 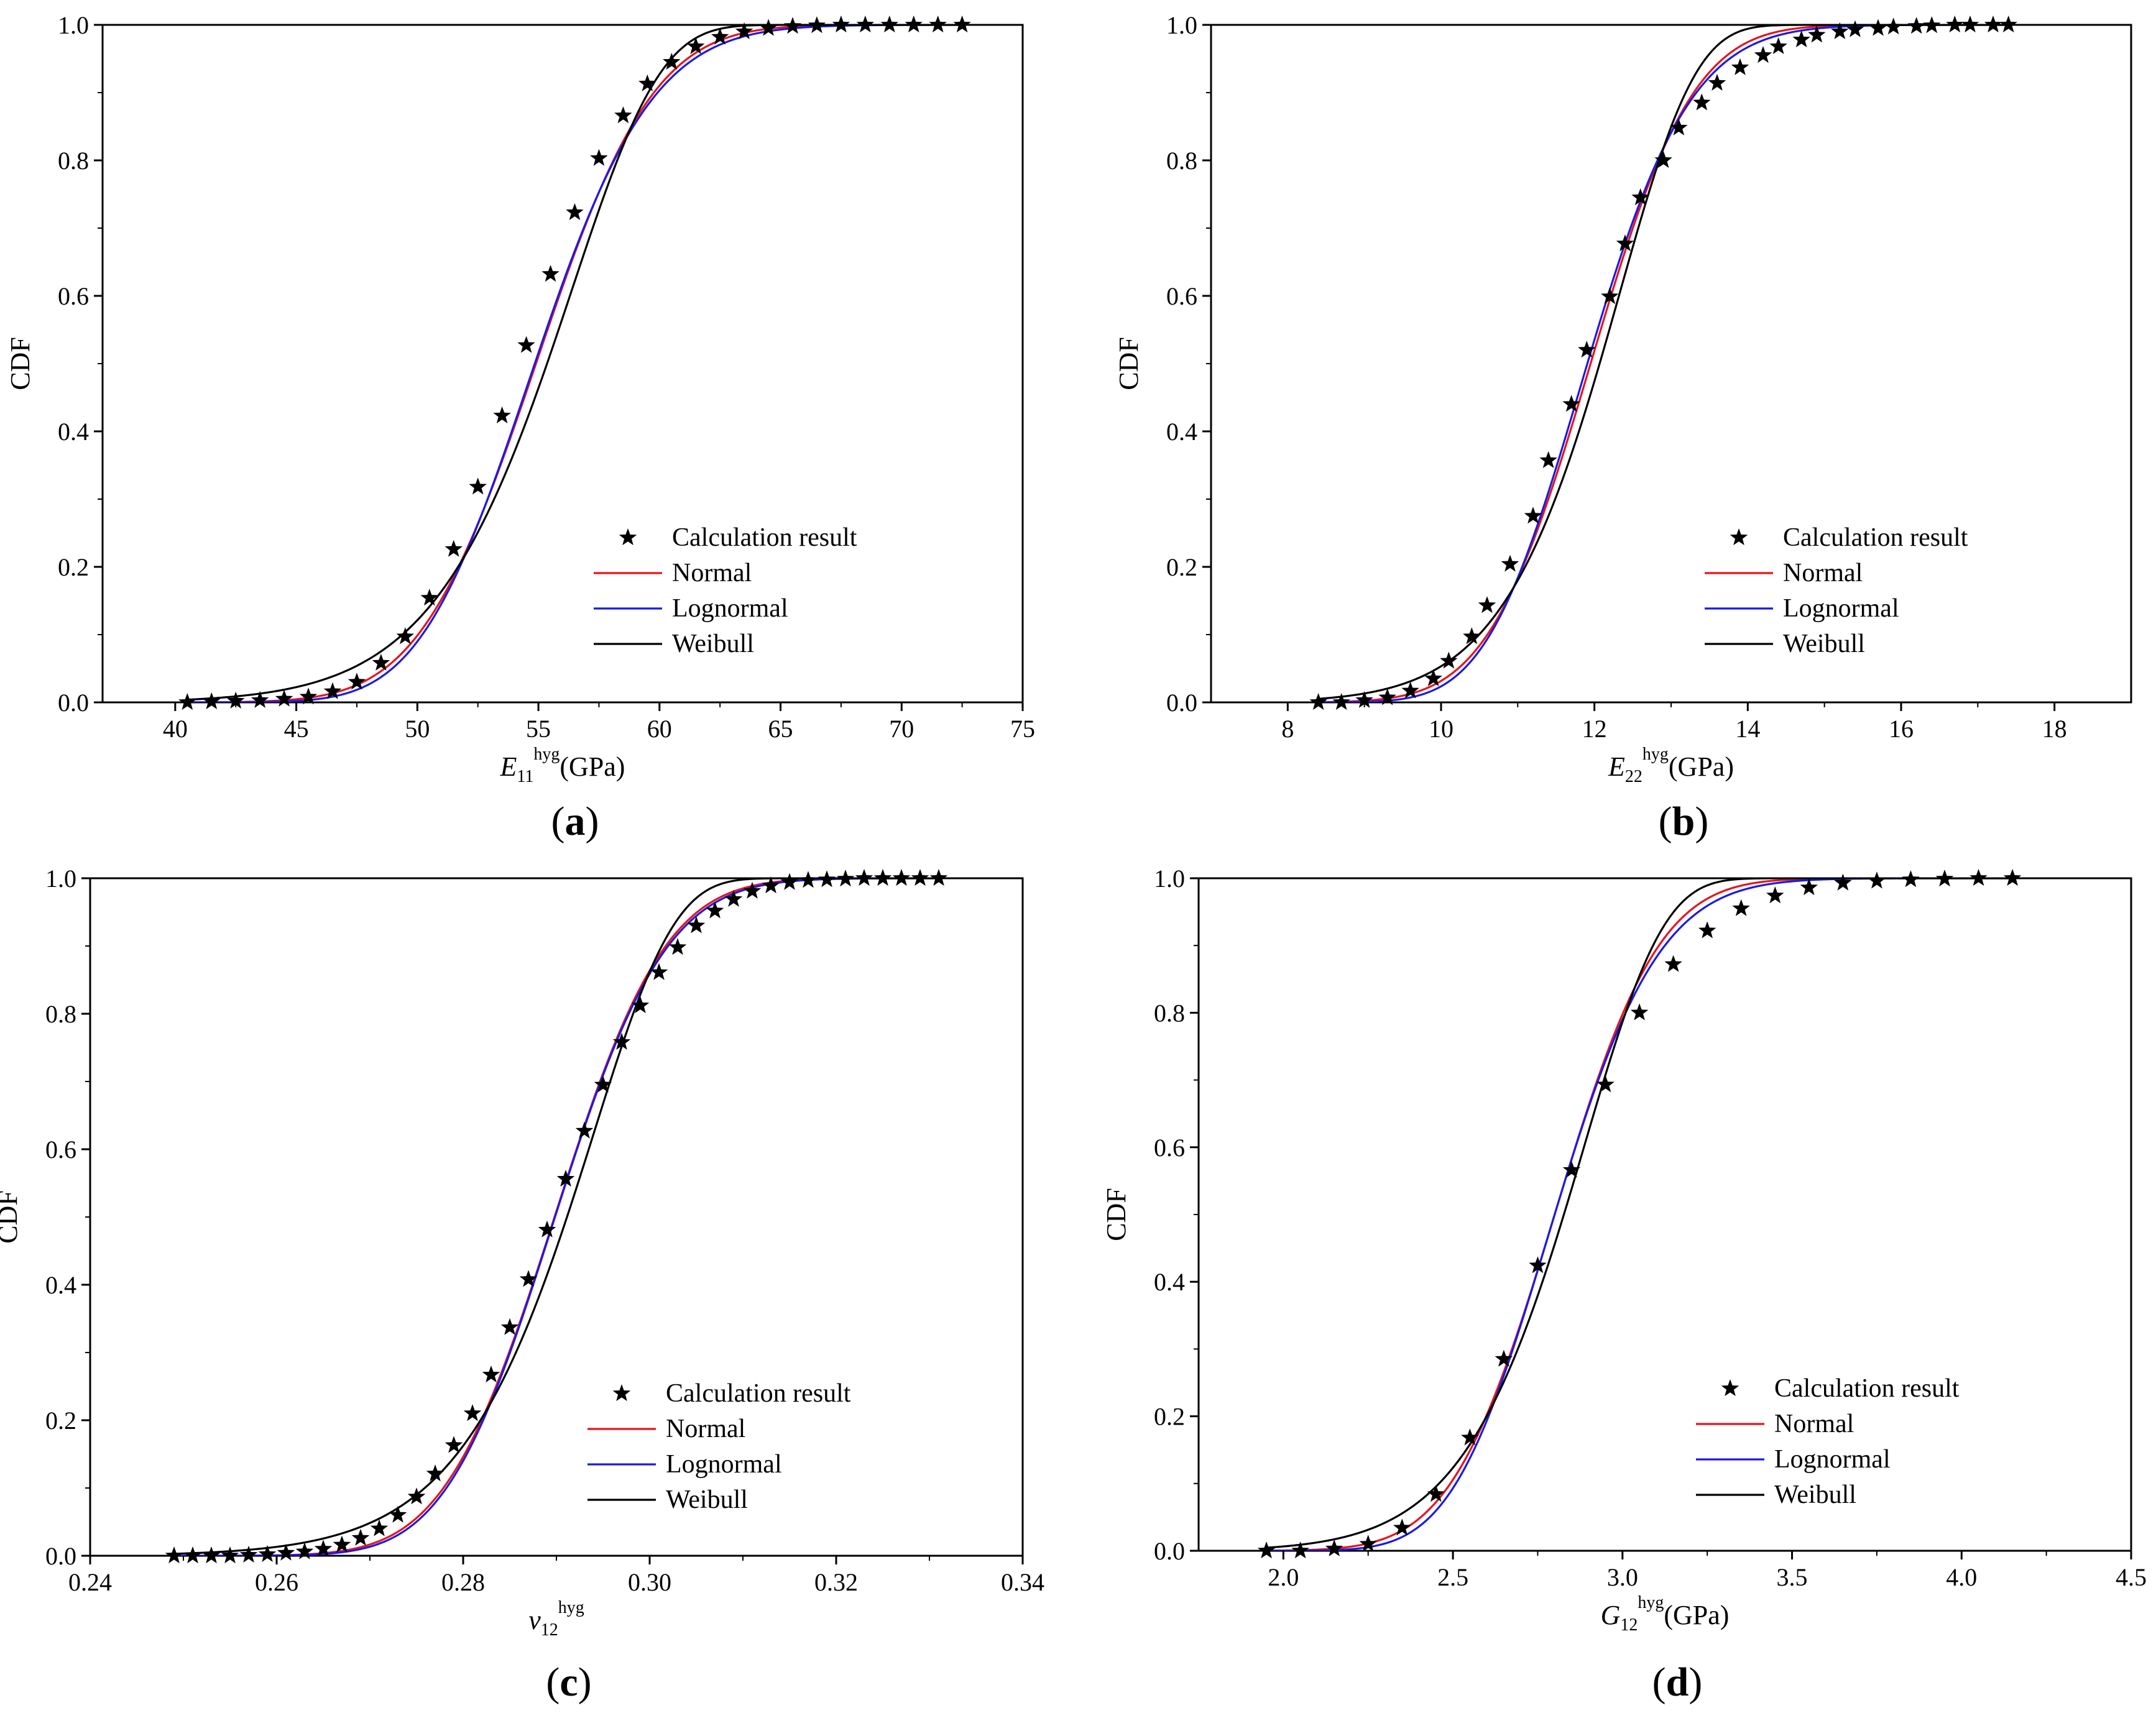 I want to click on panel-label: (b), so click(x=1684, y=821).